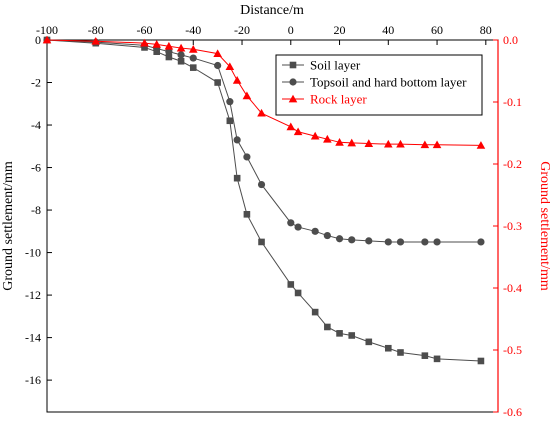  I want to click on legend-label: Soil layer, so click(335, 65).